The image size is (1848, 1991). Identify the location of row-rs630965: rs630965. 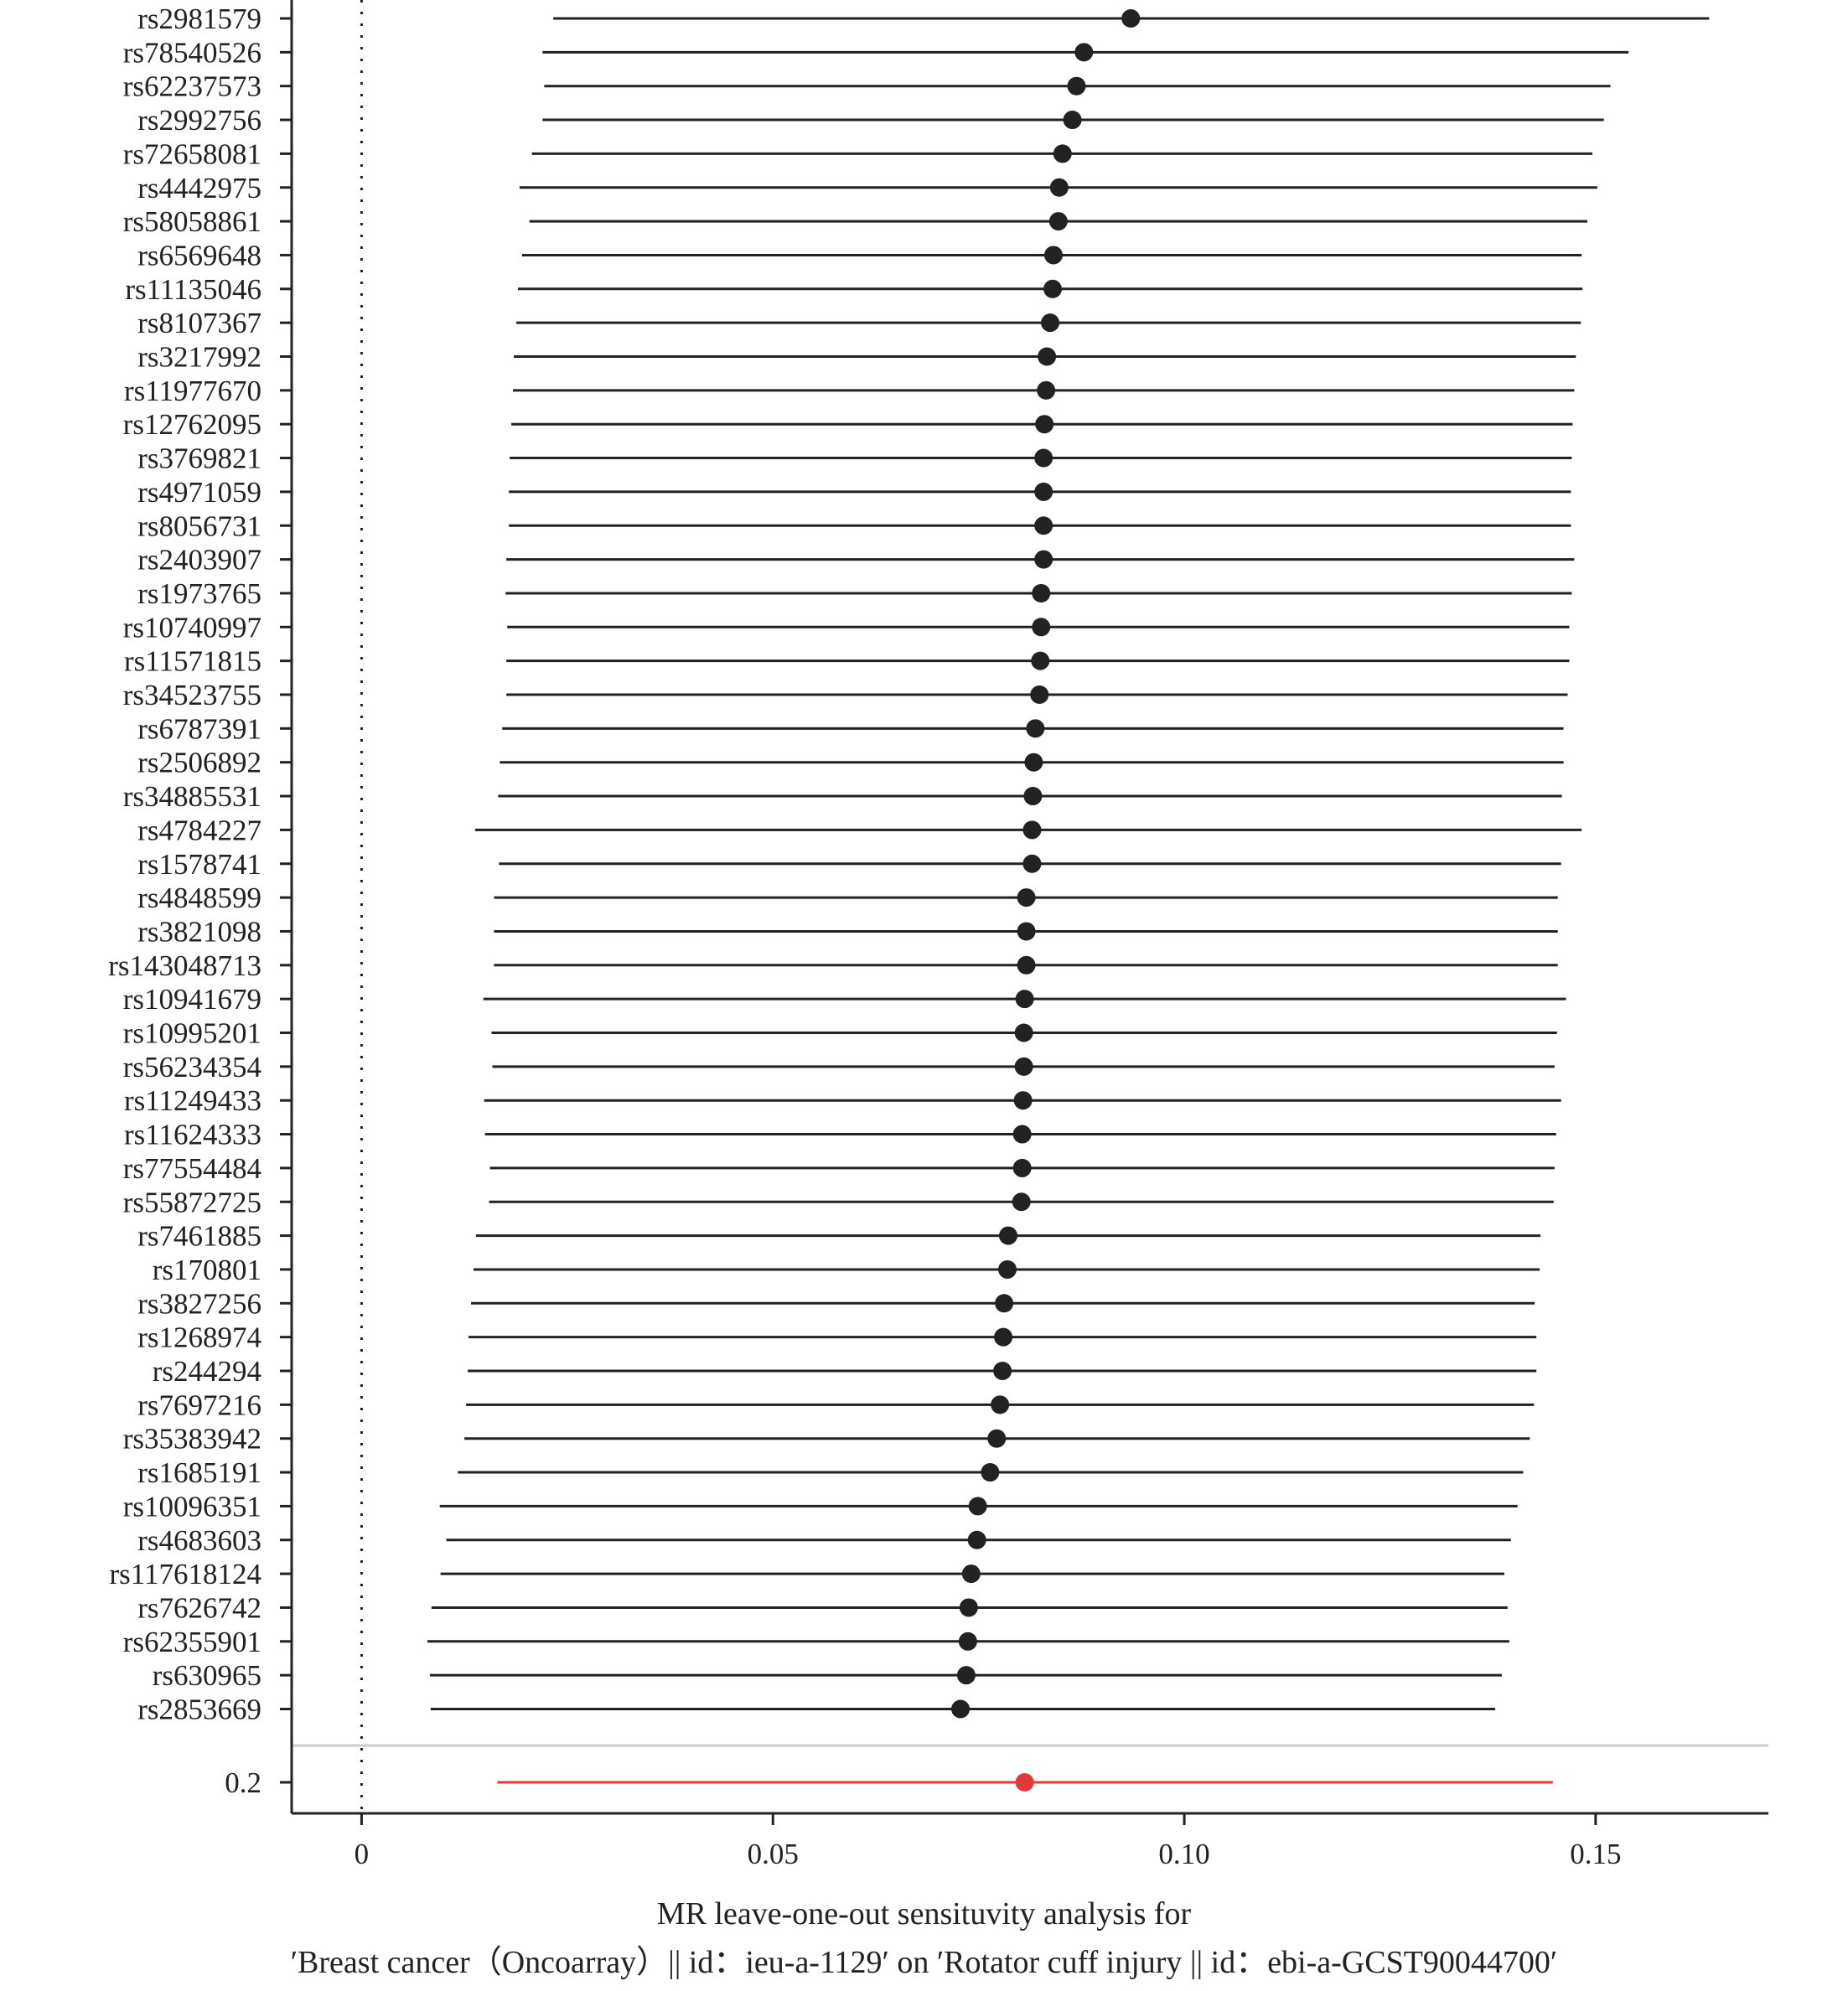
(827, 1675).